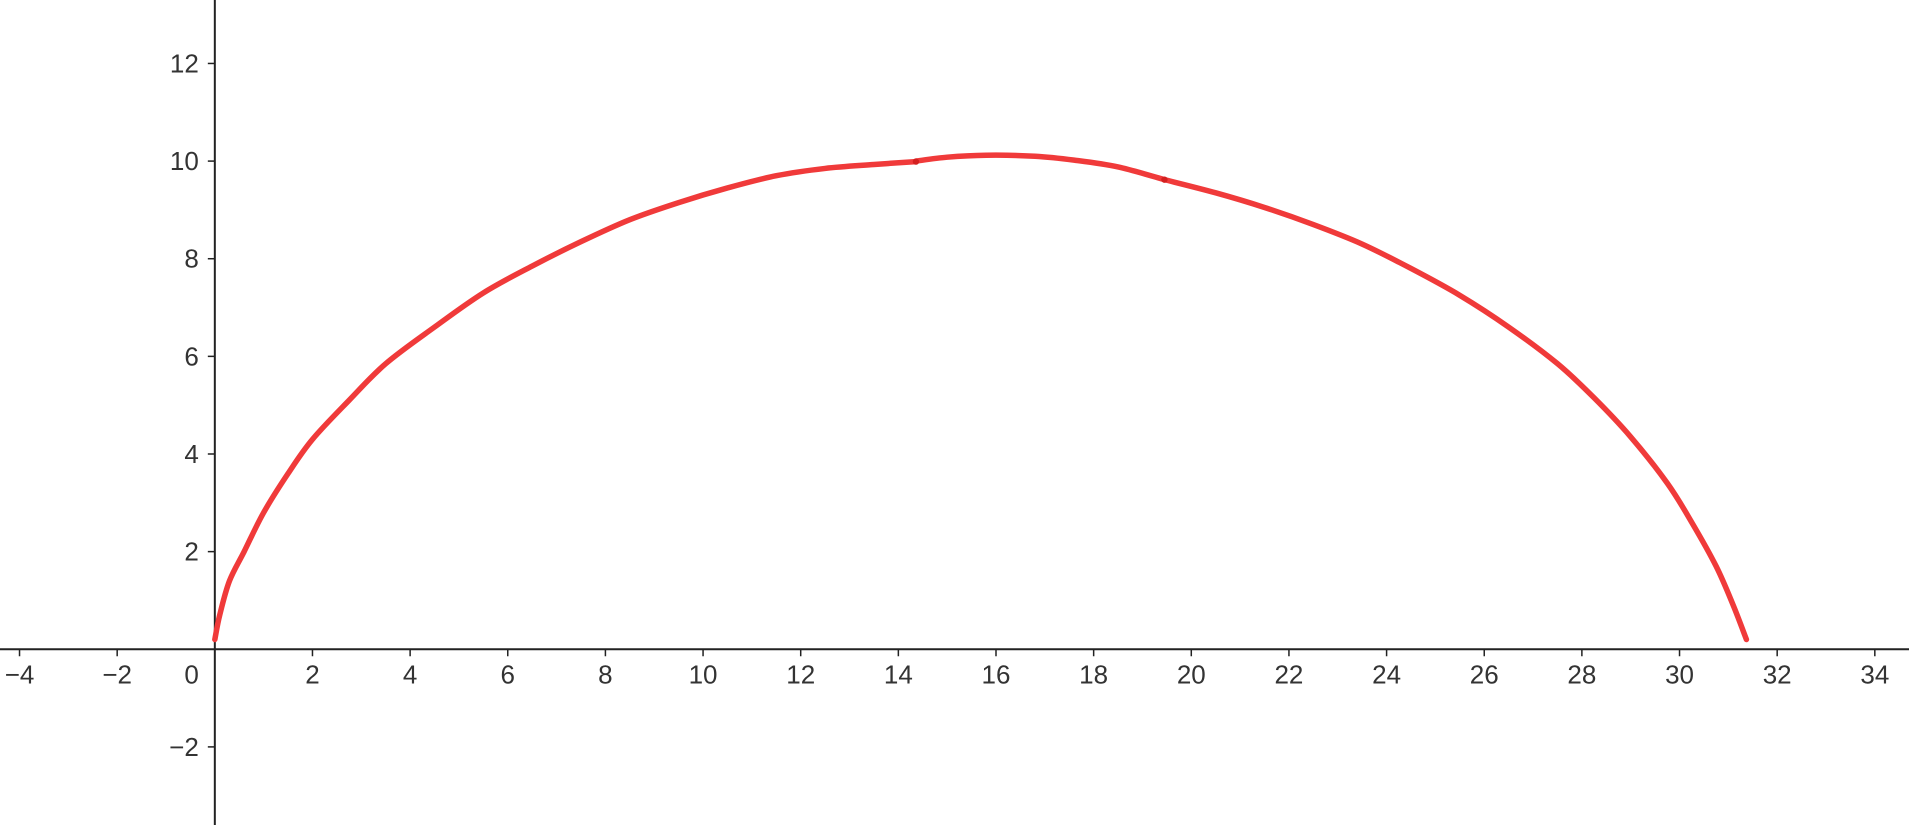 This screenshot has height=825, width=1909. I want to click on x-tick-label: 30, so click(1679, 674).